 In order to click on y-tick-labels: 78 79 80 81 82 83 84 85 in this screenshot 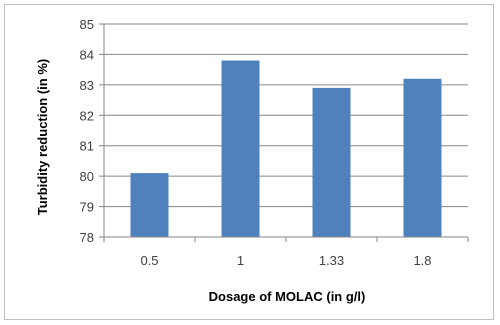, I will do `click(87, 131)`.